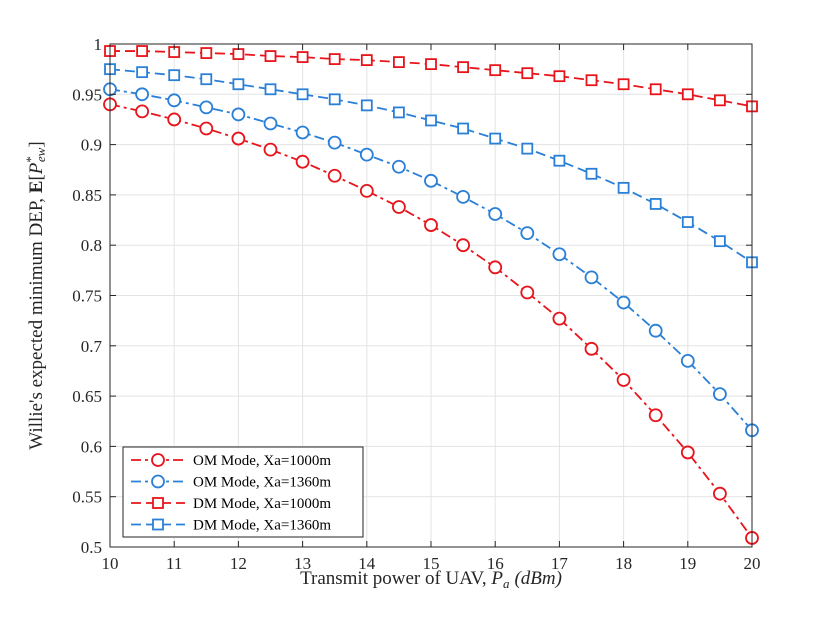 The height and width of the screenshot is (623, 830). I want to click on y-axis-label: Willie's expected minimum DEP, E[P*ew], so click(35, 295).